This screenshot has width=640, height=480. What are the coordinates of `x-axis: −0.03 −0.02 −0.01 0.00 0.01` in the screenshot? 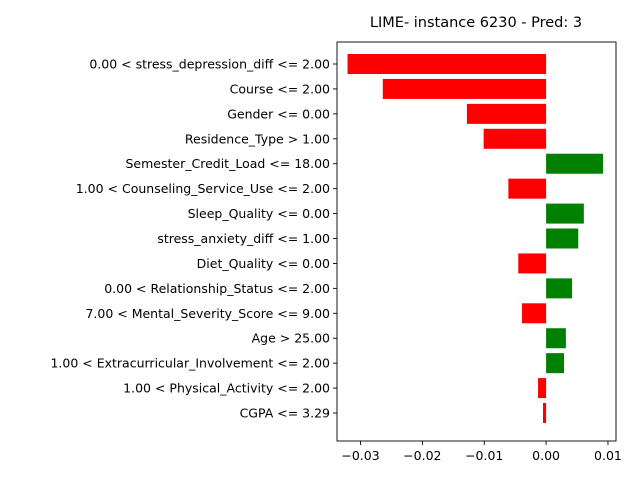 It's located at (481, 452).